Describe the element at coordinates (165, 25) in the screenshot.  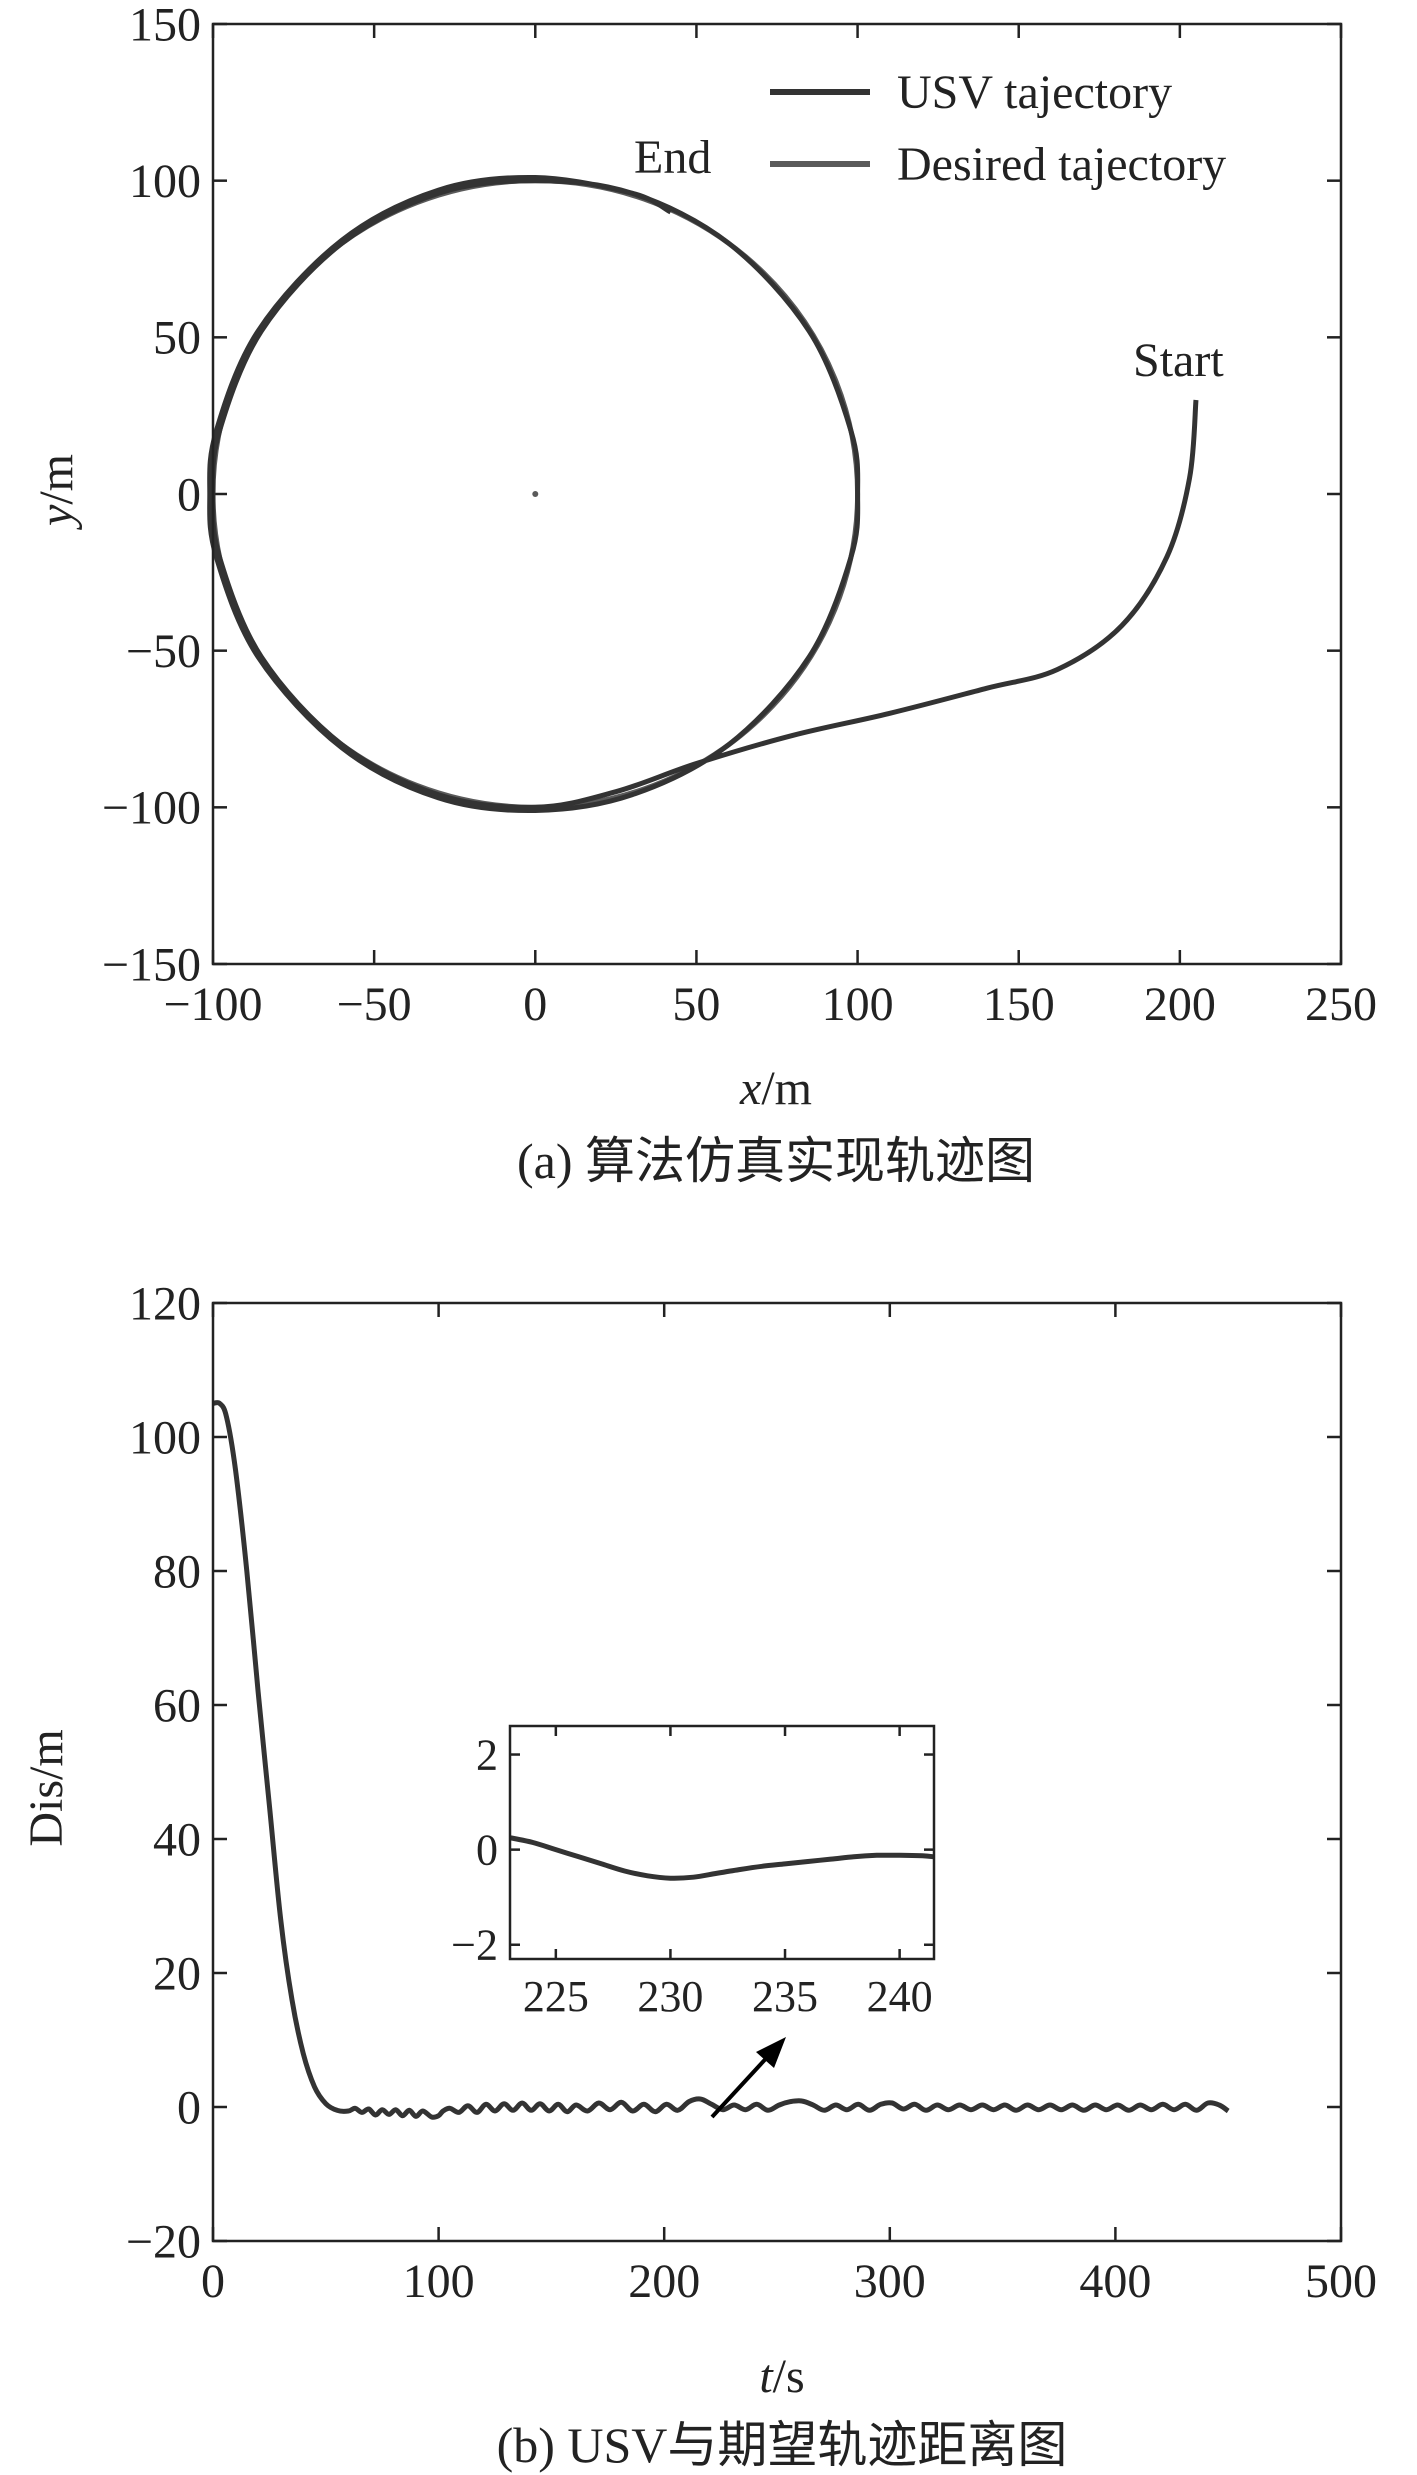
I see `chart-a-ytick-label: 150` at that location.